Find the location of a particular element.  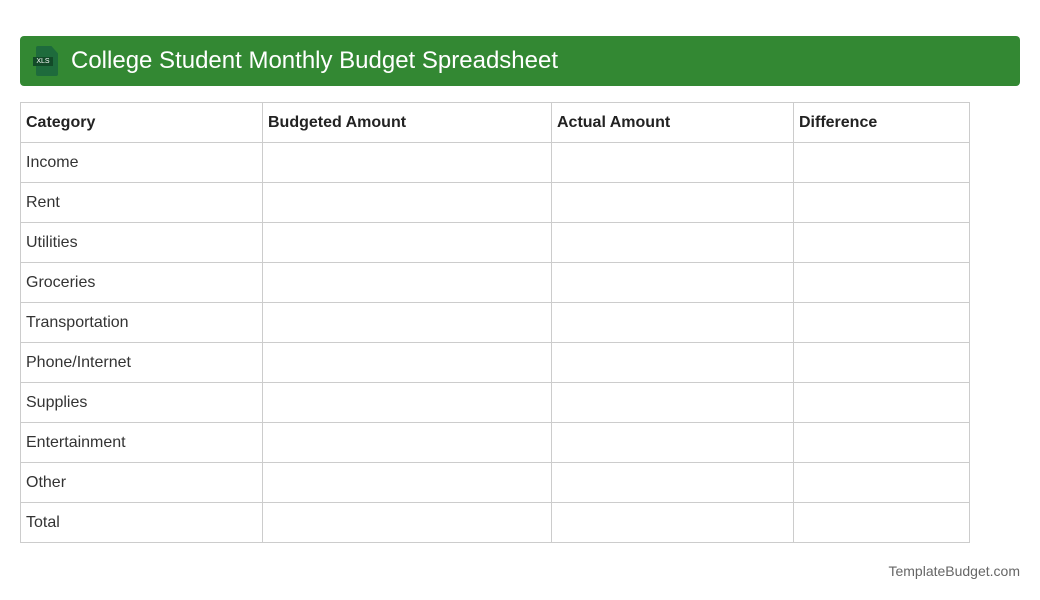

category-cell: Entertainment is located at coordinates (141, 442).